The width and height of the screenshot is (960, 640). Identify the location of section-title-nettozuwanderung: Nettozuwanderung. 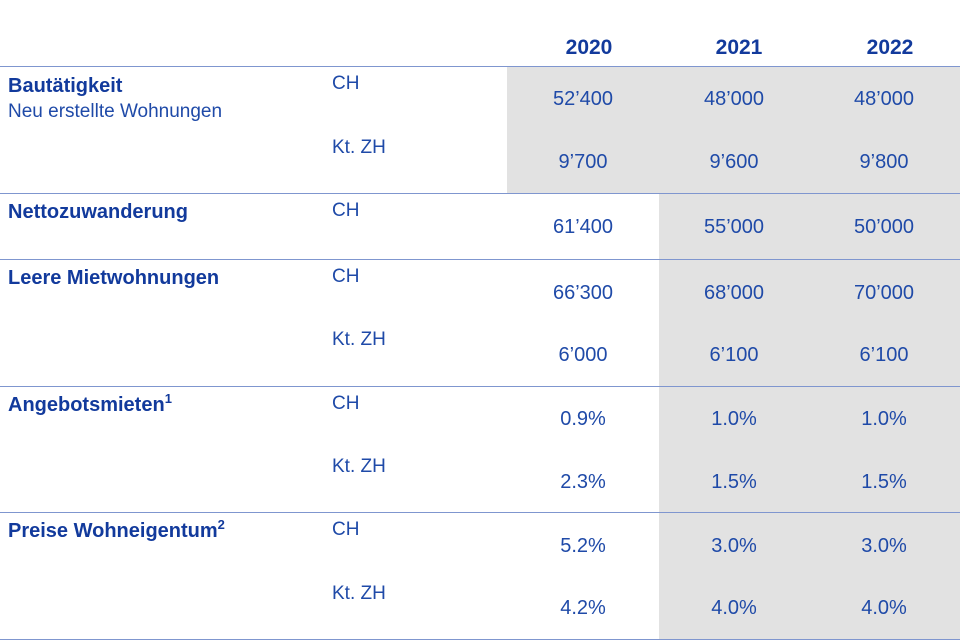
(98, 212).